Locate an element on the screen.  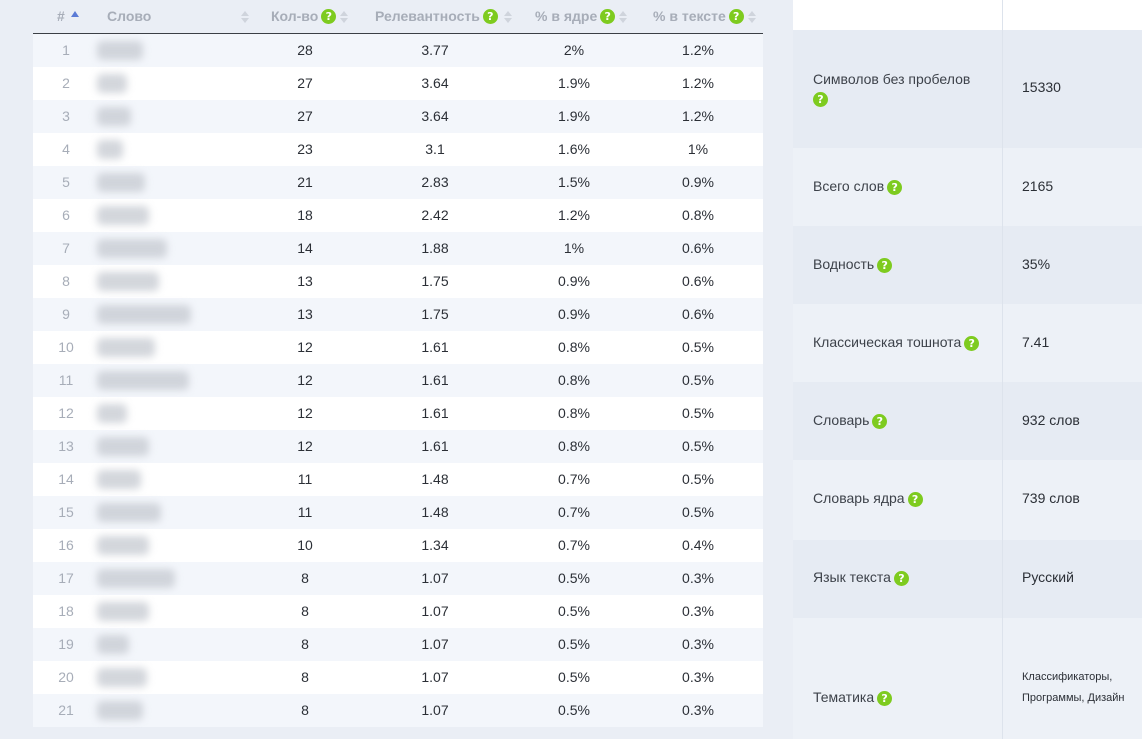
stat-label-text: Водность is located at coordinates (844, 264).